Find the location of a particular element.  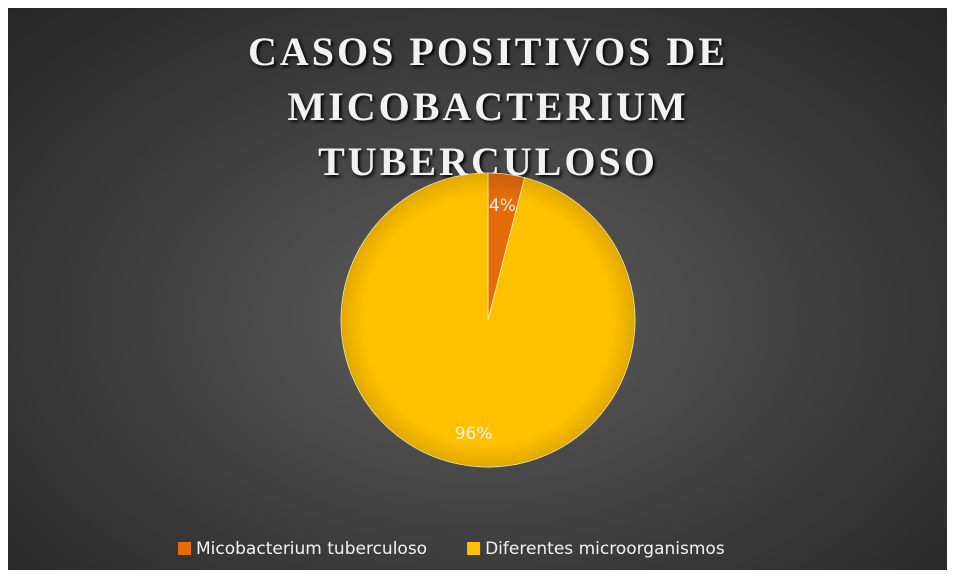

legend-label: Micobacterium tuberculoso is located at coordinates (311, 549).